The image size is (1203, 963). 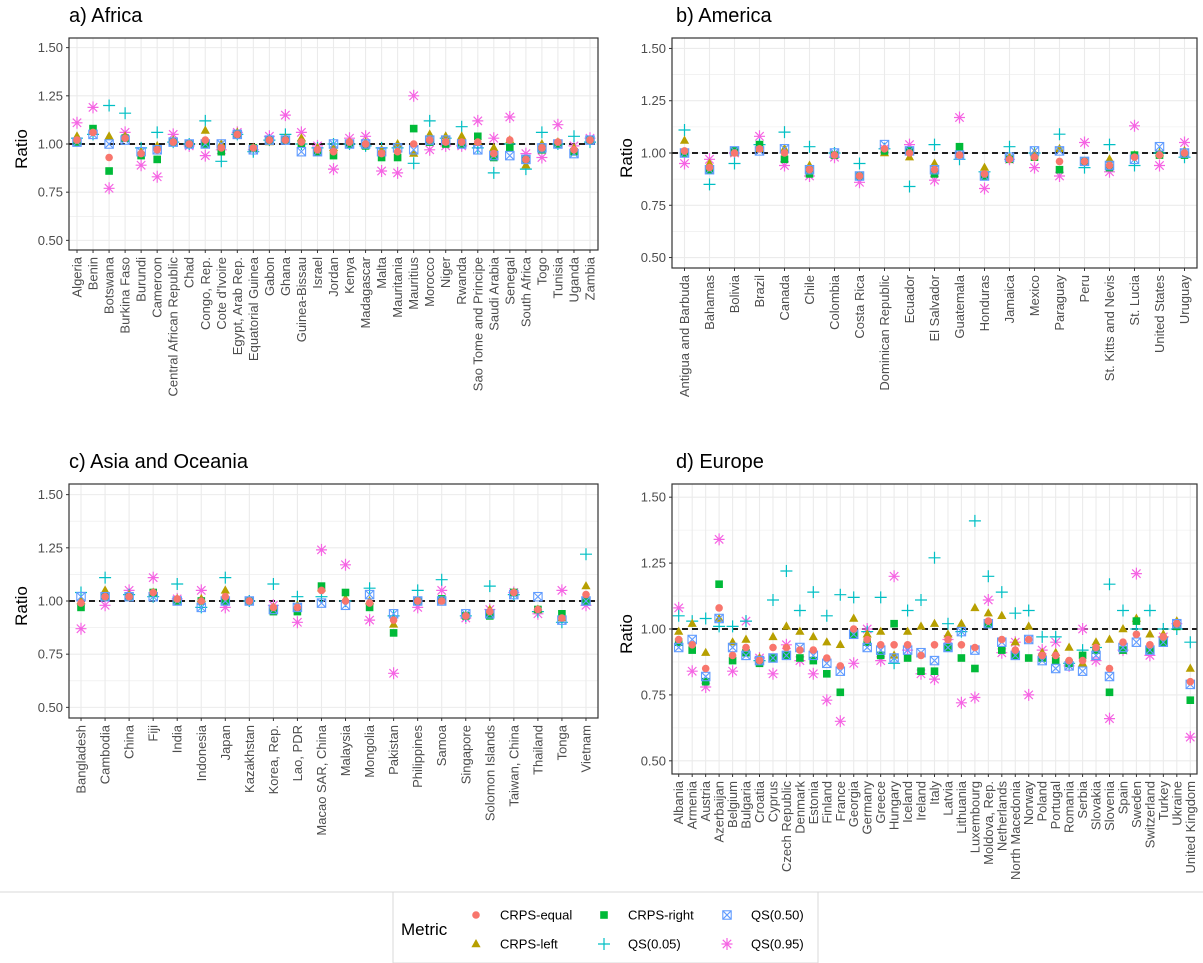 What do you see at coordinates (297, 607) in the screenshot?
I see `point-crps_equal-lao-pdr` at bounding box center [297, 607].